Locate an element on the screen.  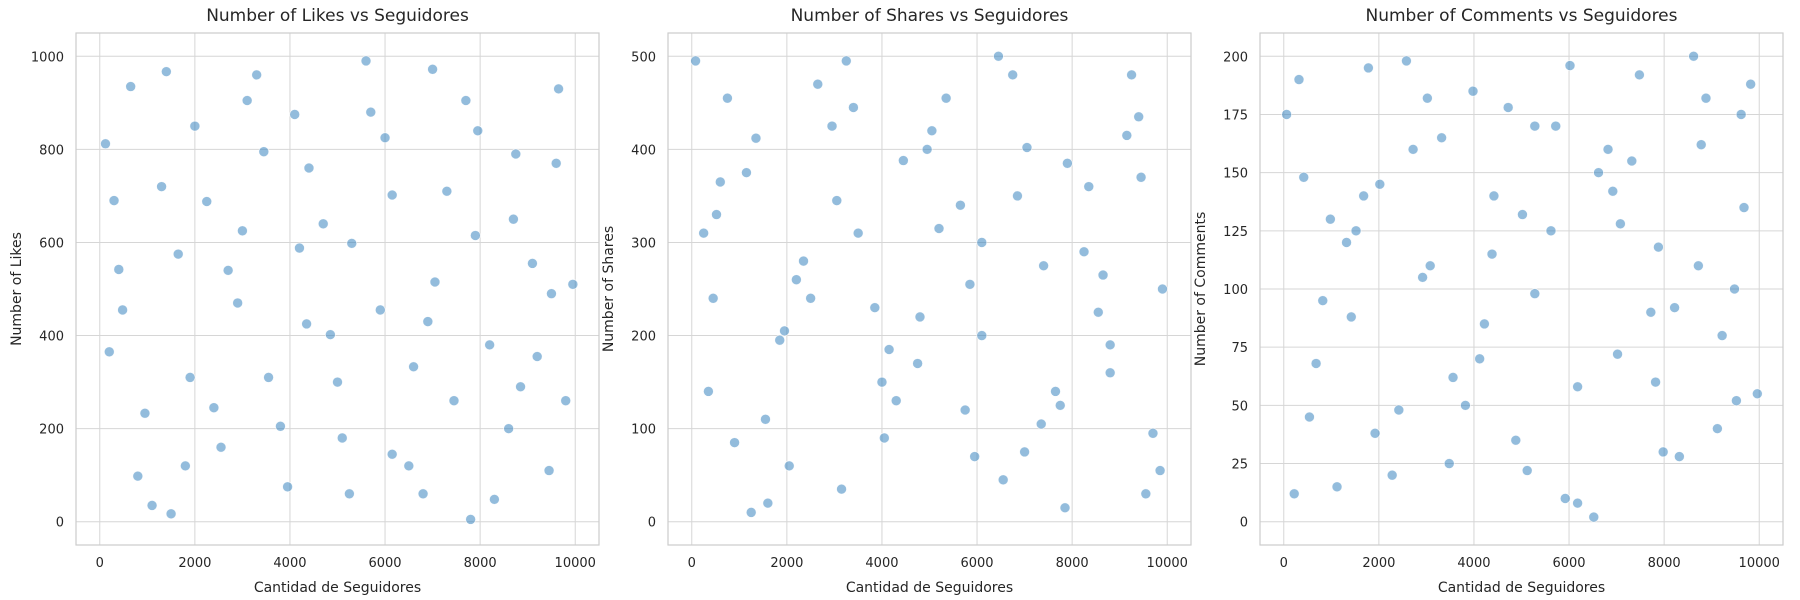
x-tick-label: 10000 is located at coordinates (575, 563).